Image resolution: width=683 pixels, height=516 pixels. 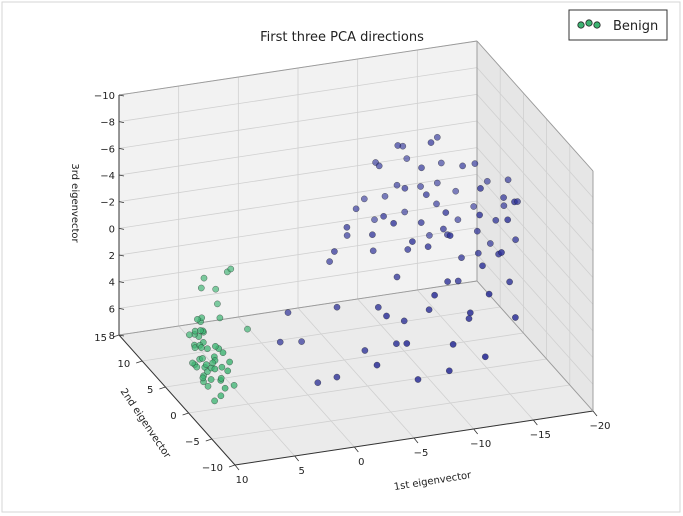 What do you see at coordinates (177, 400) in the screenshot?
I see `y-axis-line` at bounding box center [177, 400].